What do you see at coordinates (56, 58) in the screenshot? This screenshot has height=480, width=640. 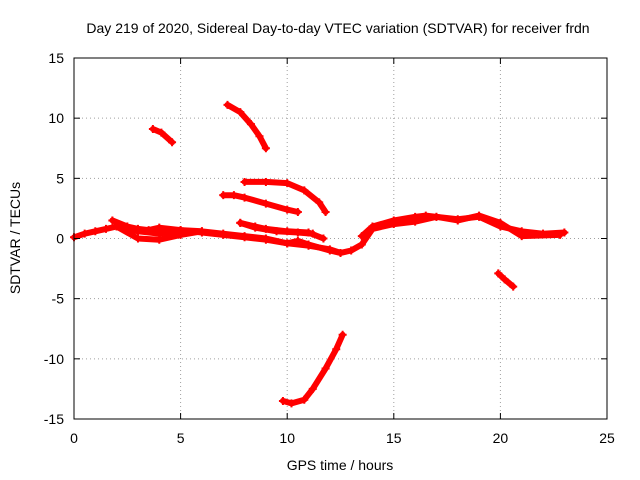 I see `y-tick-label: 15` at bounding box center [56, 58].